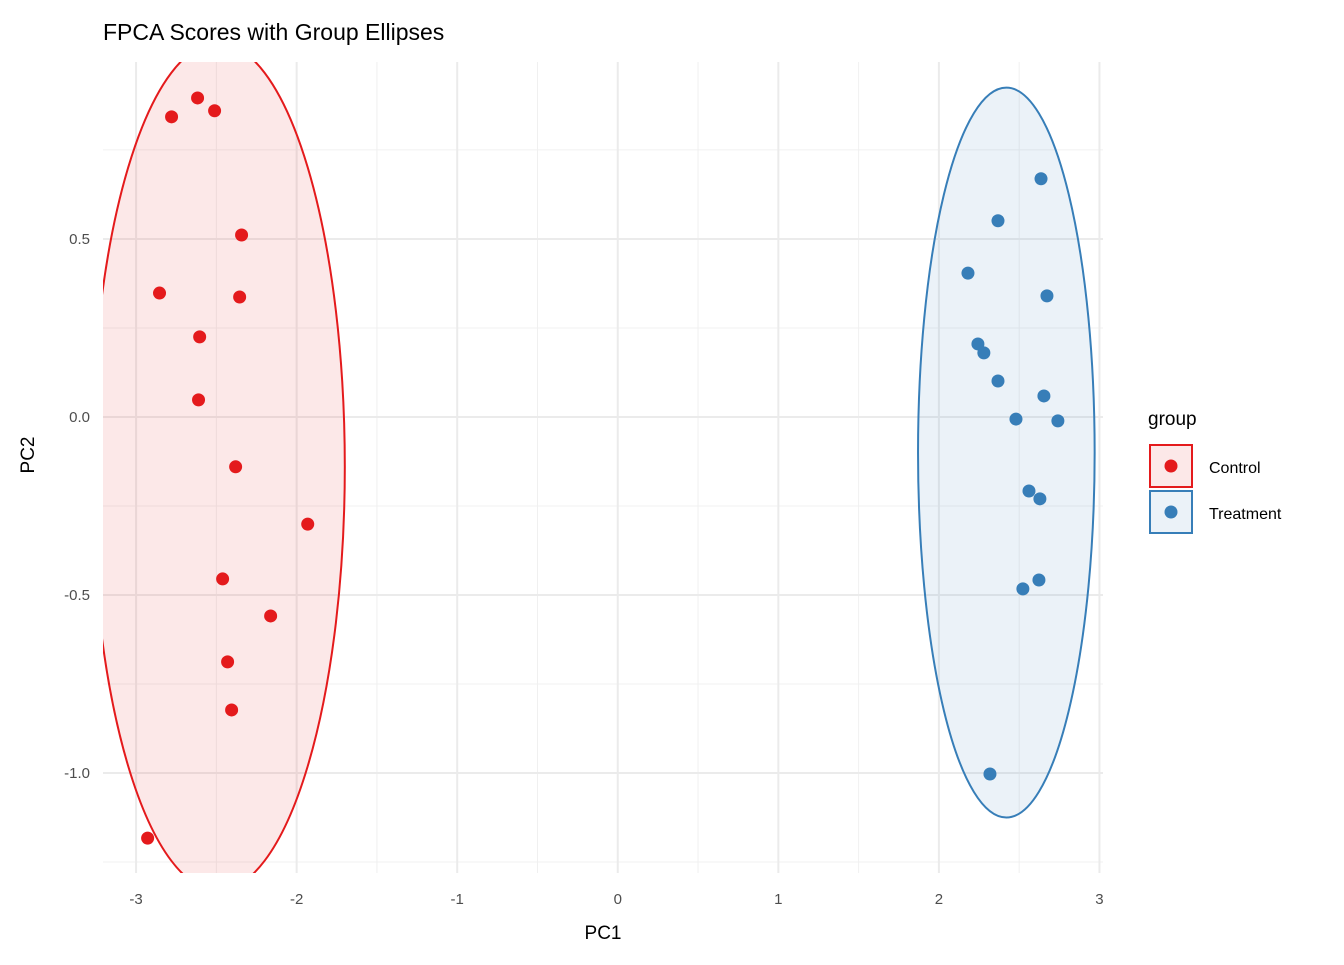 Image resolution: width=1344 pixels, height=965 pixels. I want to click on x-axis-label: PC1, so click(603, 933).